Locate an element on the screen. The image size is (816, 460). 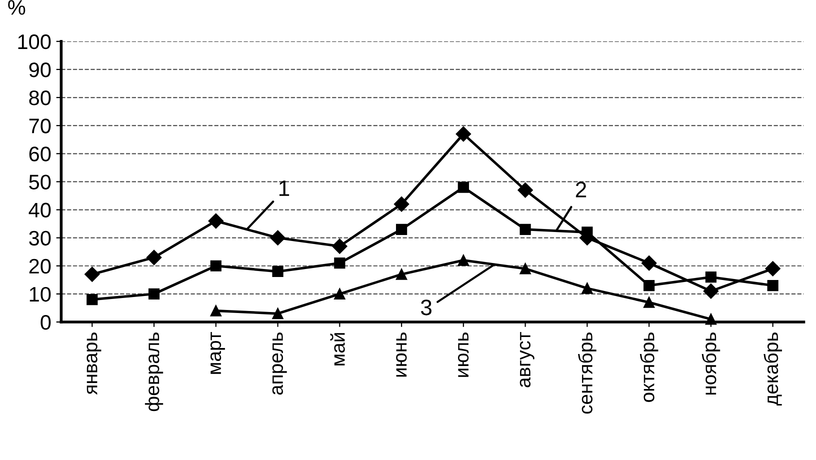
series-label: 2 is located at coordinates (581, 190).